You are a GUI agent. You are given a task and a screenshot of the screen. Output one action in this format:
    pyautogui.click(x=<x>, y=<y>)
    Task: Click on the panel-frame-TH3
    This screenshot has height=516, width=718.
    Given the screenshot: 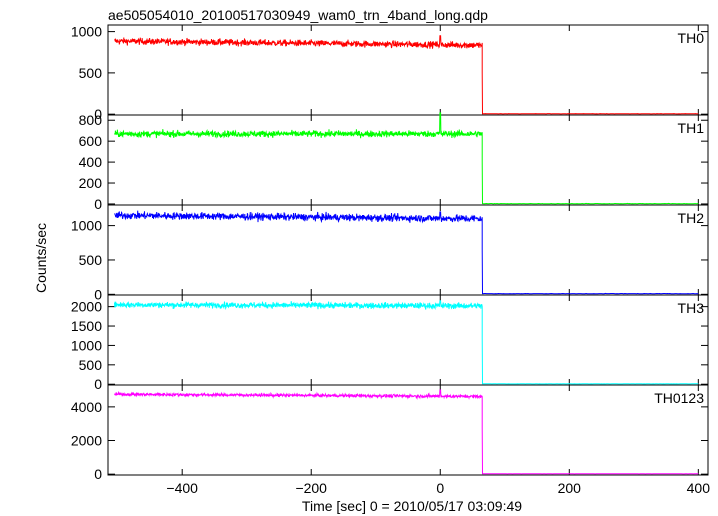 What is the action you would take?
    pyautogui.click(x=408, y=340)
    